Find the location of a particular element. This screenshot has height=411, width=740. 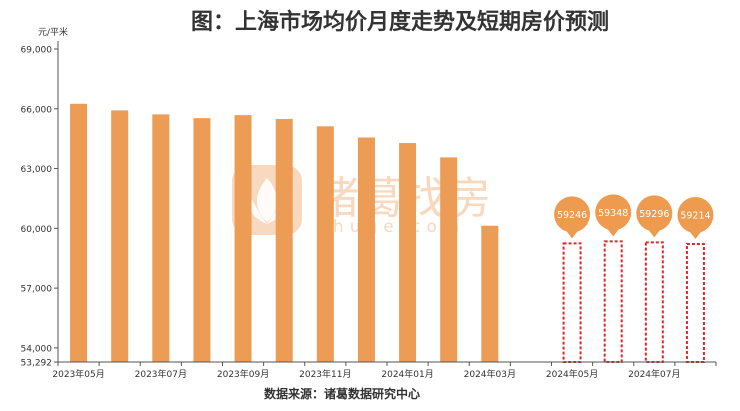

forecast-value-label: 59214 is located at coordinates (695, 215).